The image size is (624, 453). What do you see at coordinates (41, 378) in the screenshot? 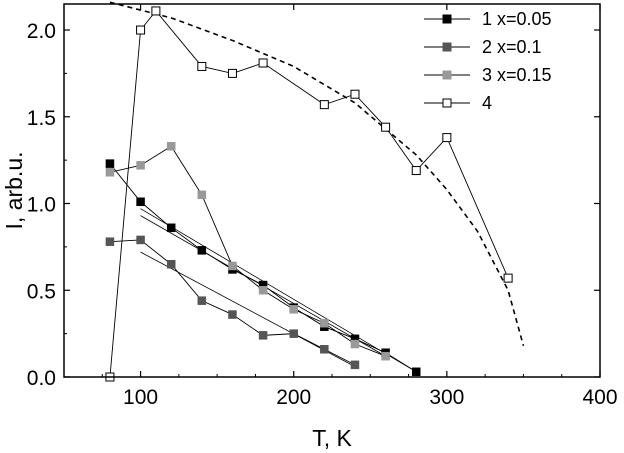
I see `y-tick-label: 0.0` at bounding box center [41, 378].